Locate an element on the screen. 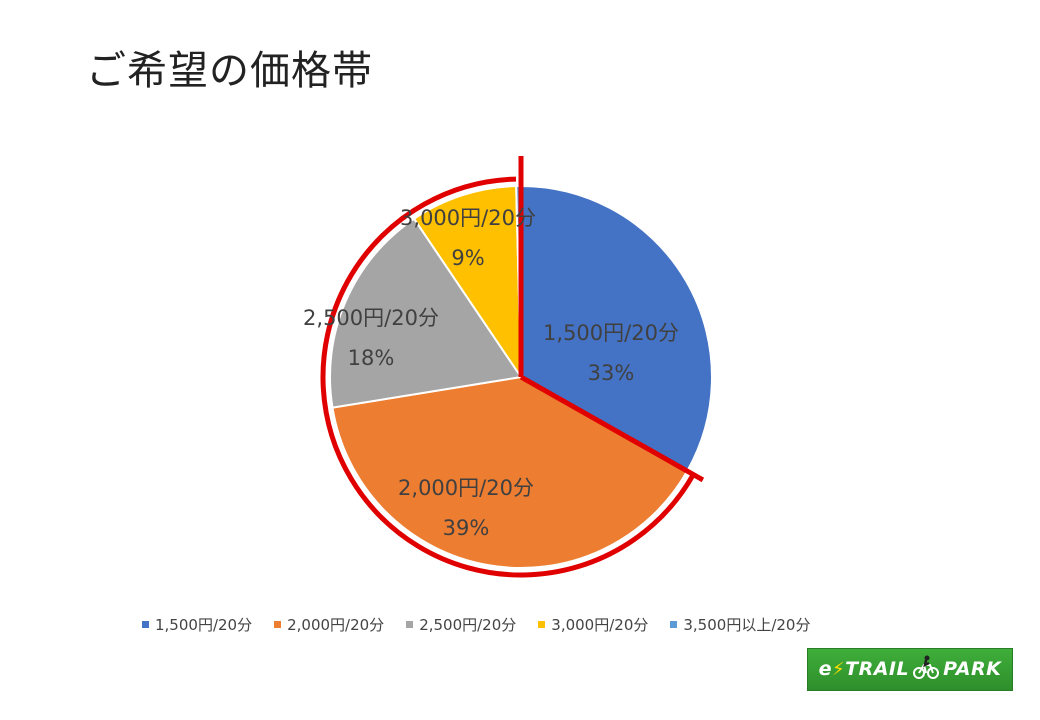  etrail-park-logo: e⚡TRAIL PARK is located at coordinates (910, 669).